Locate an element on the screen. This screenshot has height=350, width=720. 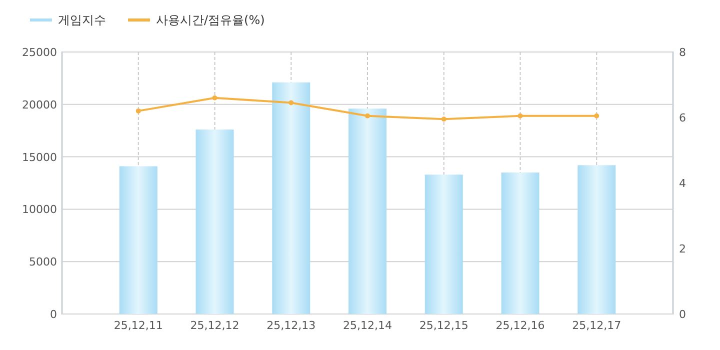
y2-tick-label: 4 is located at coordinates (682, 183).